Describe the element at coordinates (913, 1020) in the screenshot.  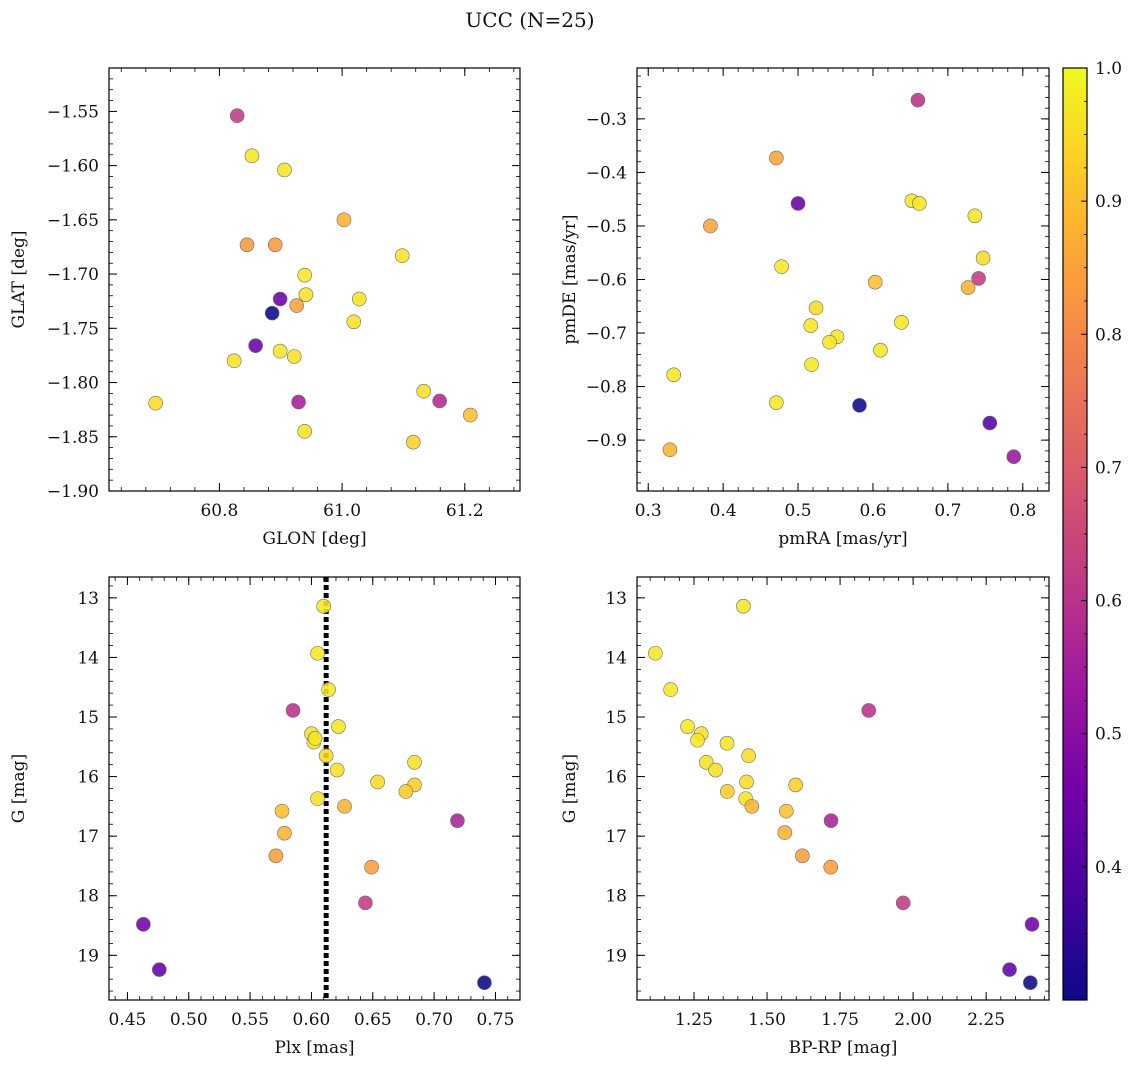
I see `x-tick-label: 2.00` at that location.